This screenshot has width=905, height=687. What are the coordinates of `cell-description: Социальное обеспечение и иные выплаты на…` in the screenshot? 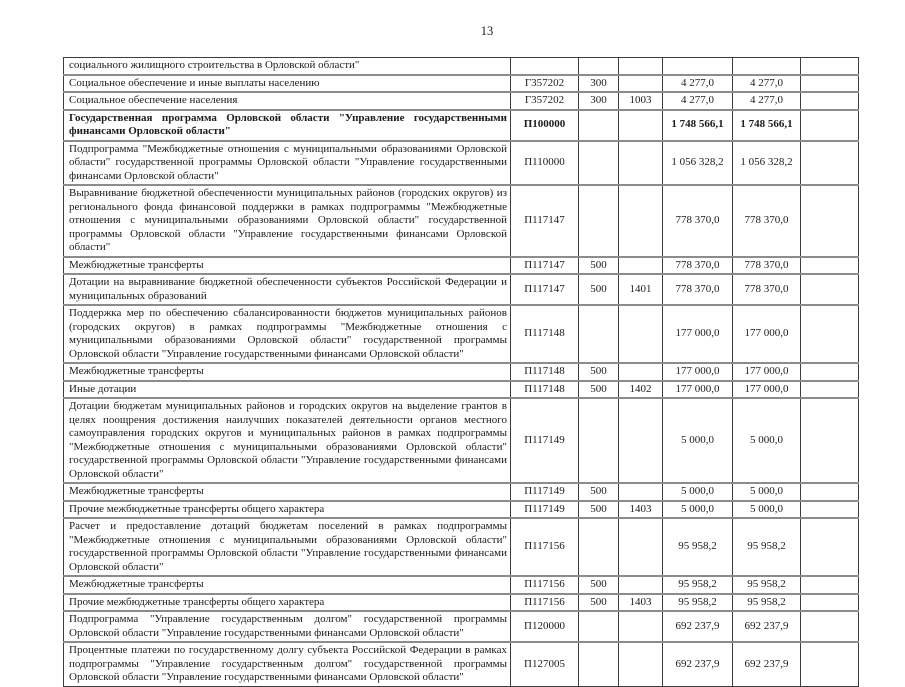 It's located at (287, 83).